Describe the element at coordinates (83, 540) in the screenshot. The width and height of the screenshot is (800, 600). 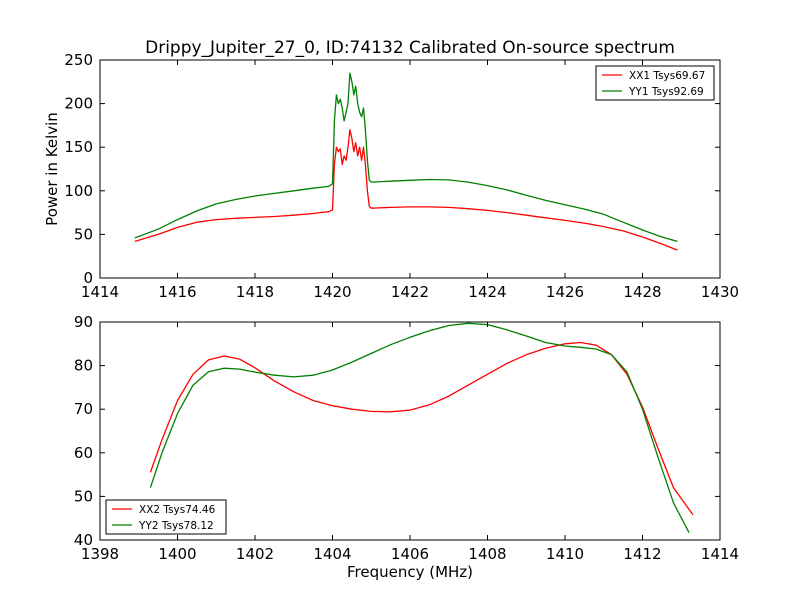
I see `y-tick-label: 40` at that location.